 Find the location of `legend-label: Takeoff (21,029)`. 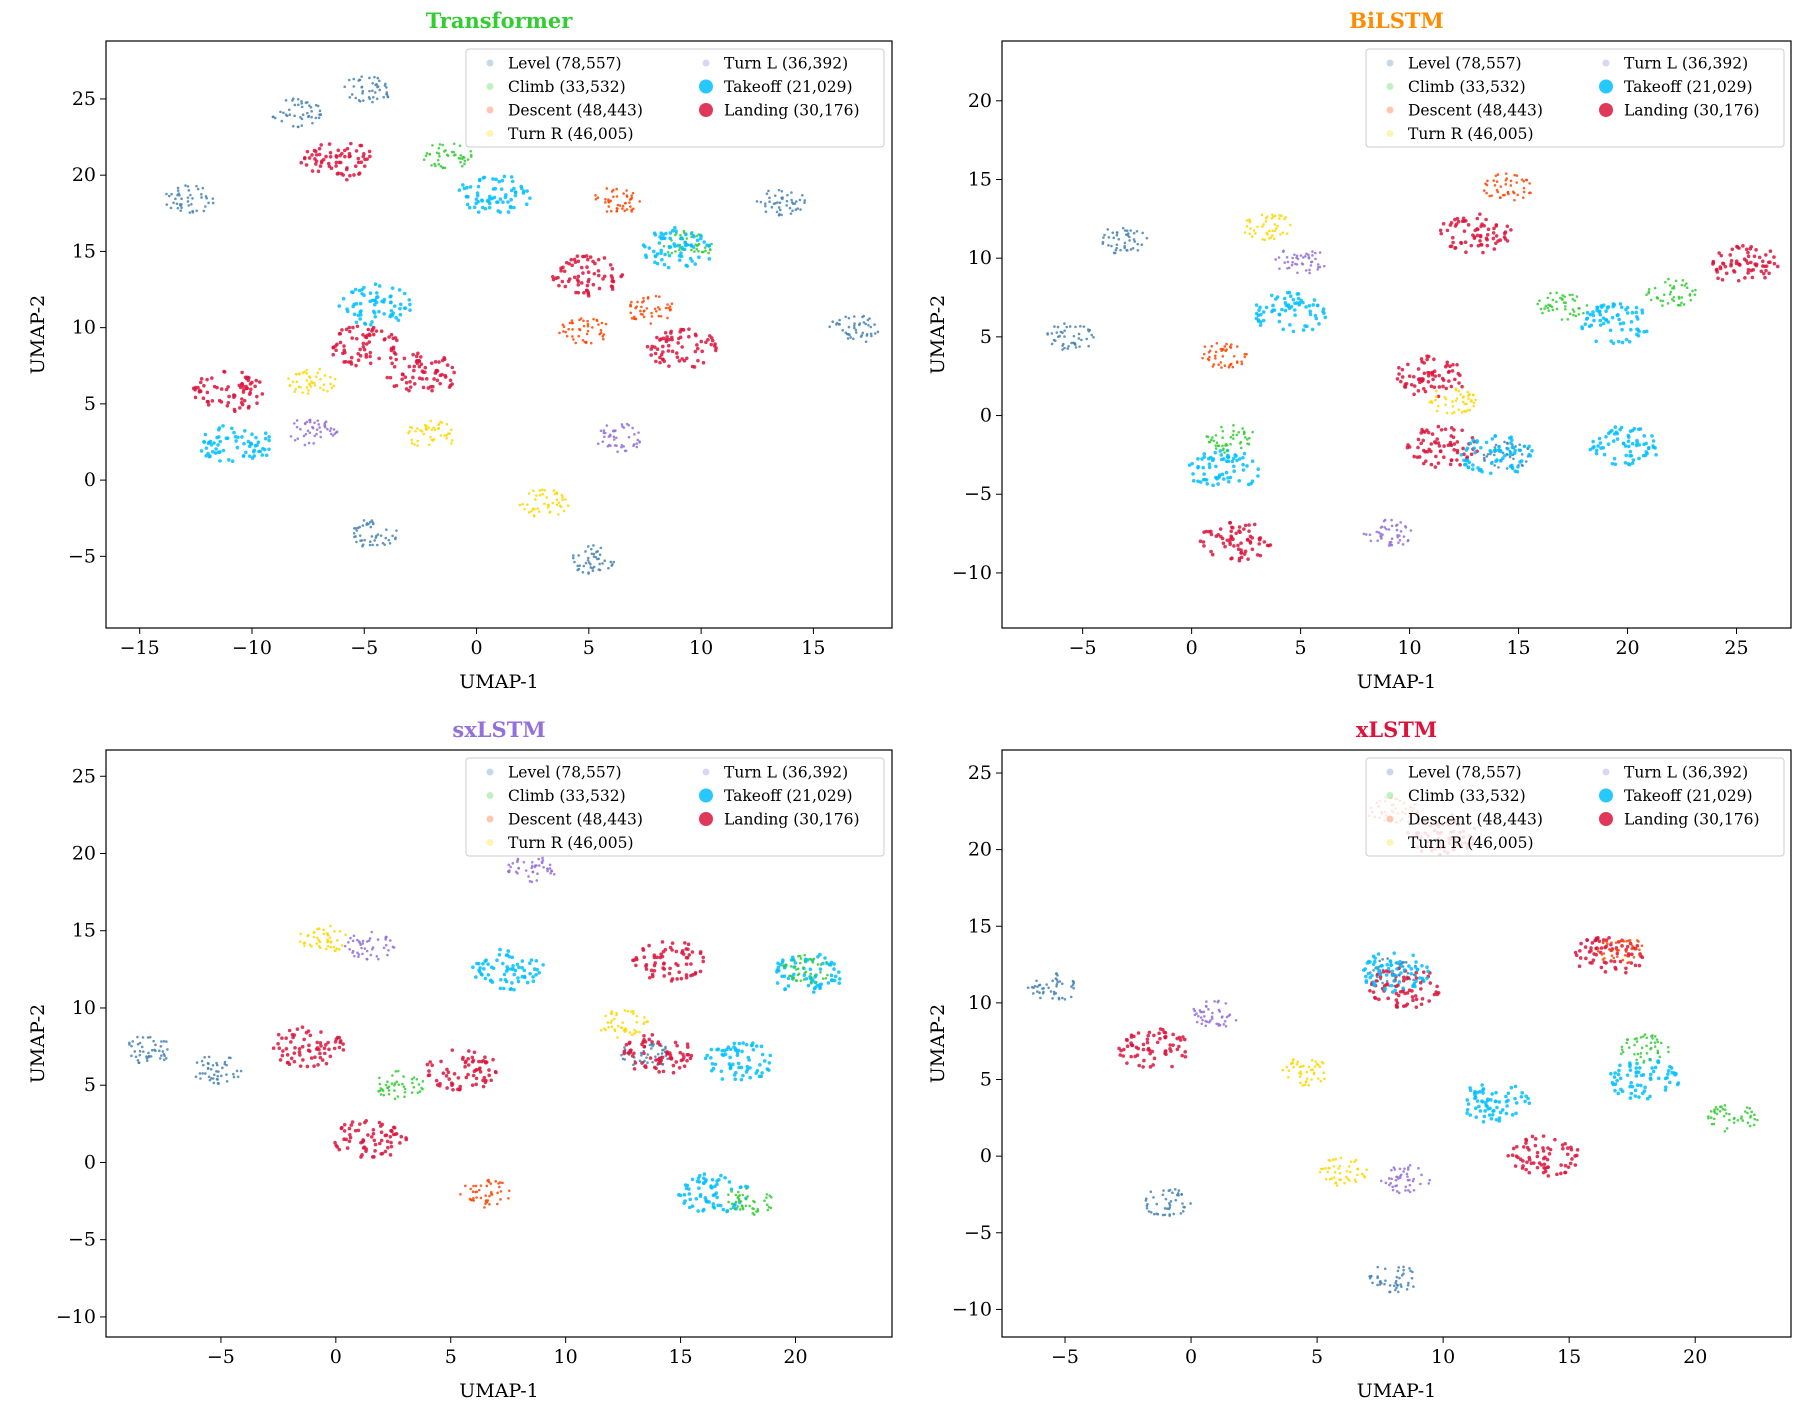

legend-label: Takeoff (21,029) is located at coordinates (788, 87).